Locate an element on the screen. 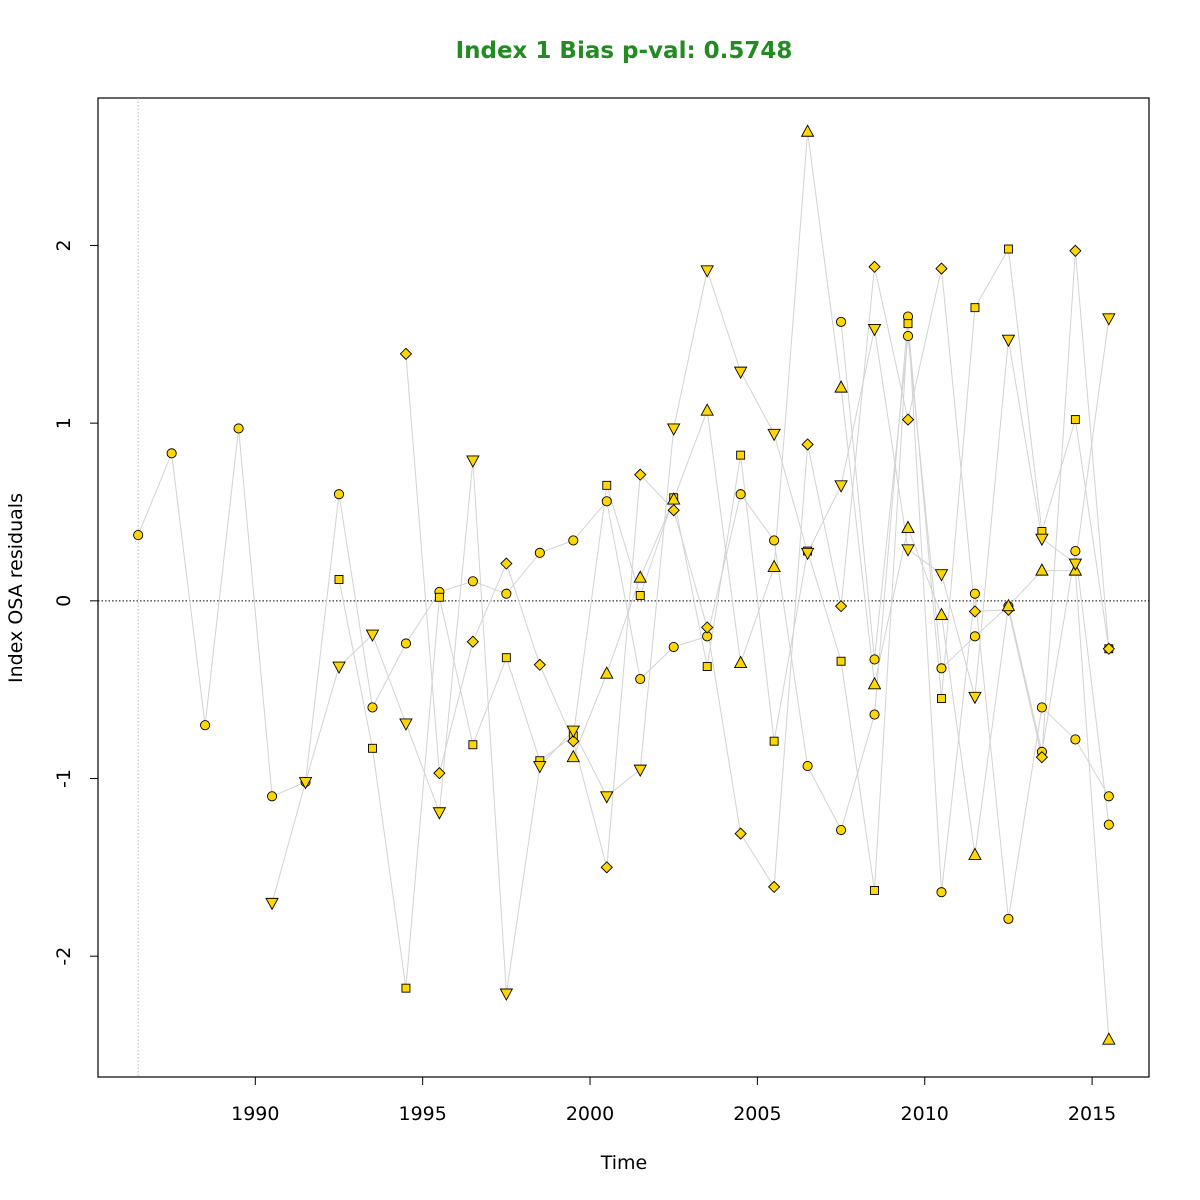  x-tick-label: 1995 is located at coordinates (422, 1114).